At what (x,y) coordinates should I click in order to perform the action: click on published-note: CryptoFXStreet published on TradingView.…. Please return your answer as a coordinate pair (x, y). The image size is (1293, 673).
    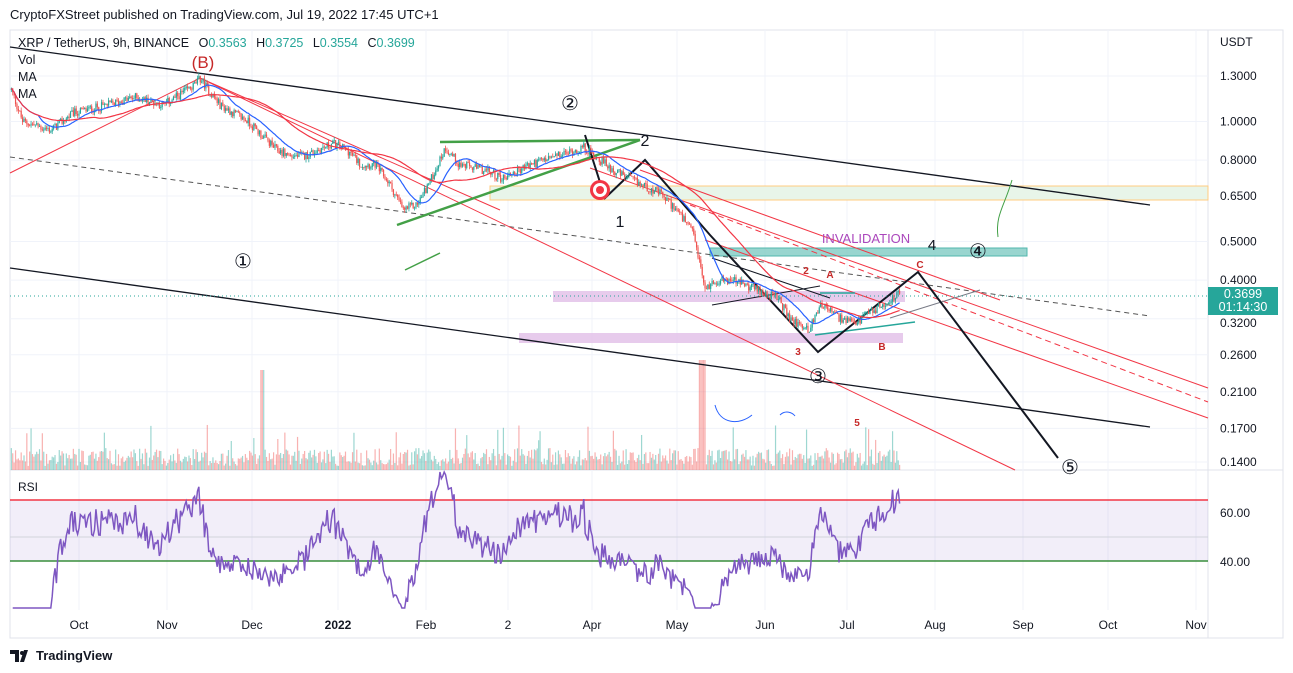
    Looking at the image, I should click on (224, 14).